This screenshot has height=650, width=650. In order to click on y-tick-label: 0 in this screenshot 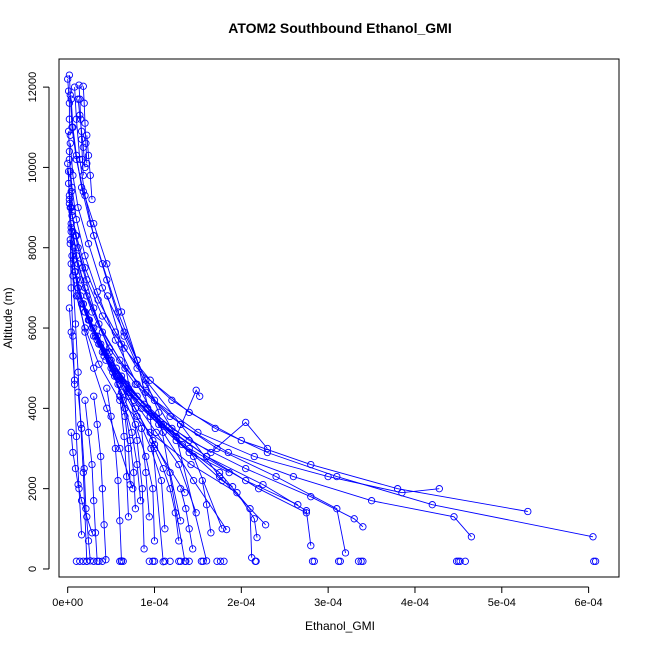, I will do `click(33, 569)`.